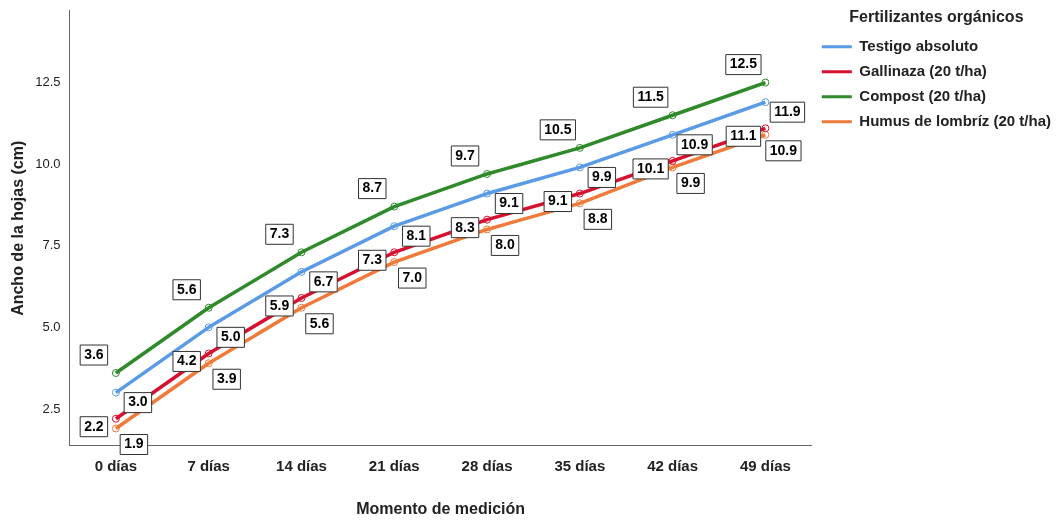 The height and width of the screenshot is (523, 1061). What do you see at coordinates (651, 167) in the screenshot?
I see `data-label: 10.1` at bounding box center [651, 167].